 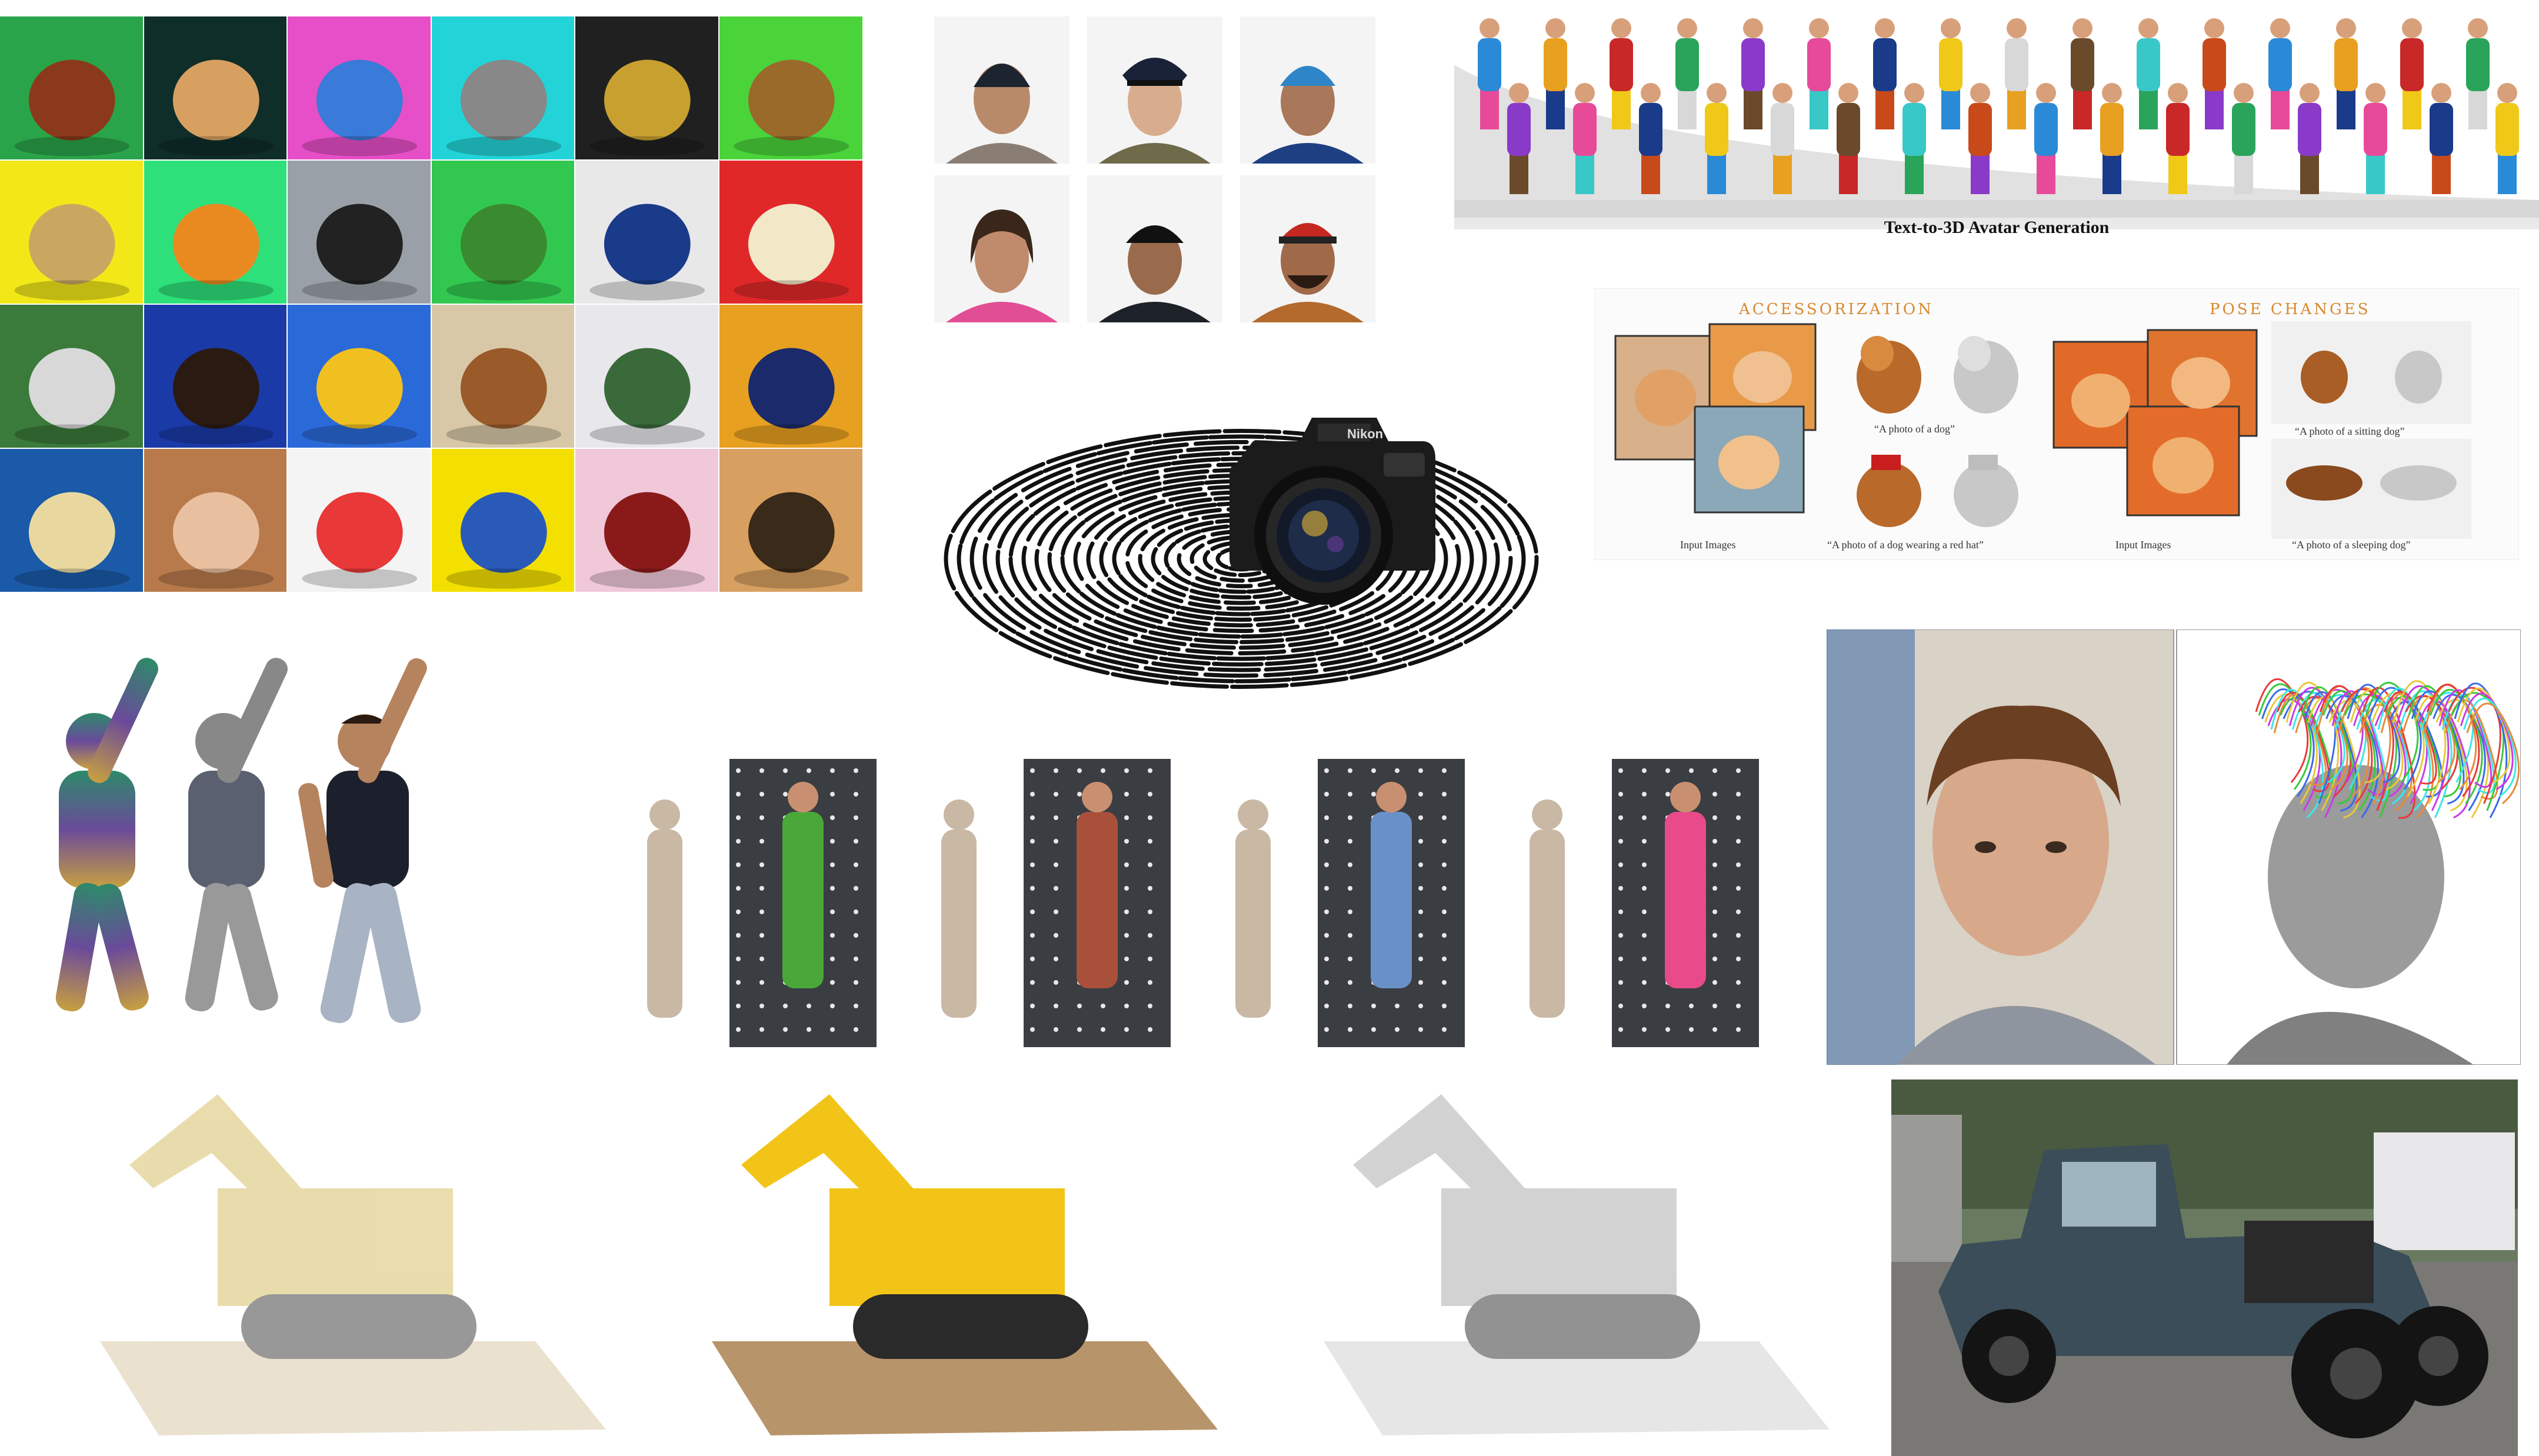 What do you see at coordinates (107, 835) in the screenshot?
I see `dancer-rainbow-cloud` at bounding box center [107, 835].